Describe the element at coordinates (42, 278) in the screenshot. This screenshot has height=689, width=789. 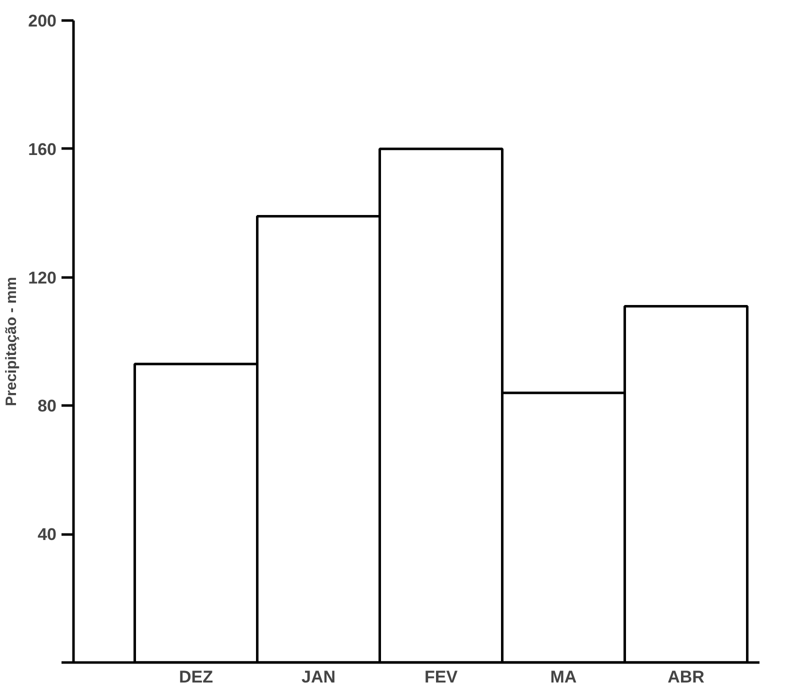
I see `y-tick-label: 120` at that location.